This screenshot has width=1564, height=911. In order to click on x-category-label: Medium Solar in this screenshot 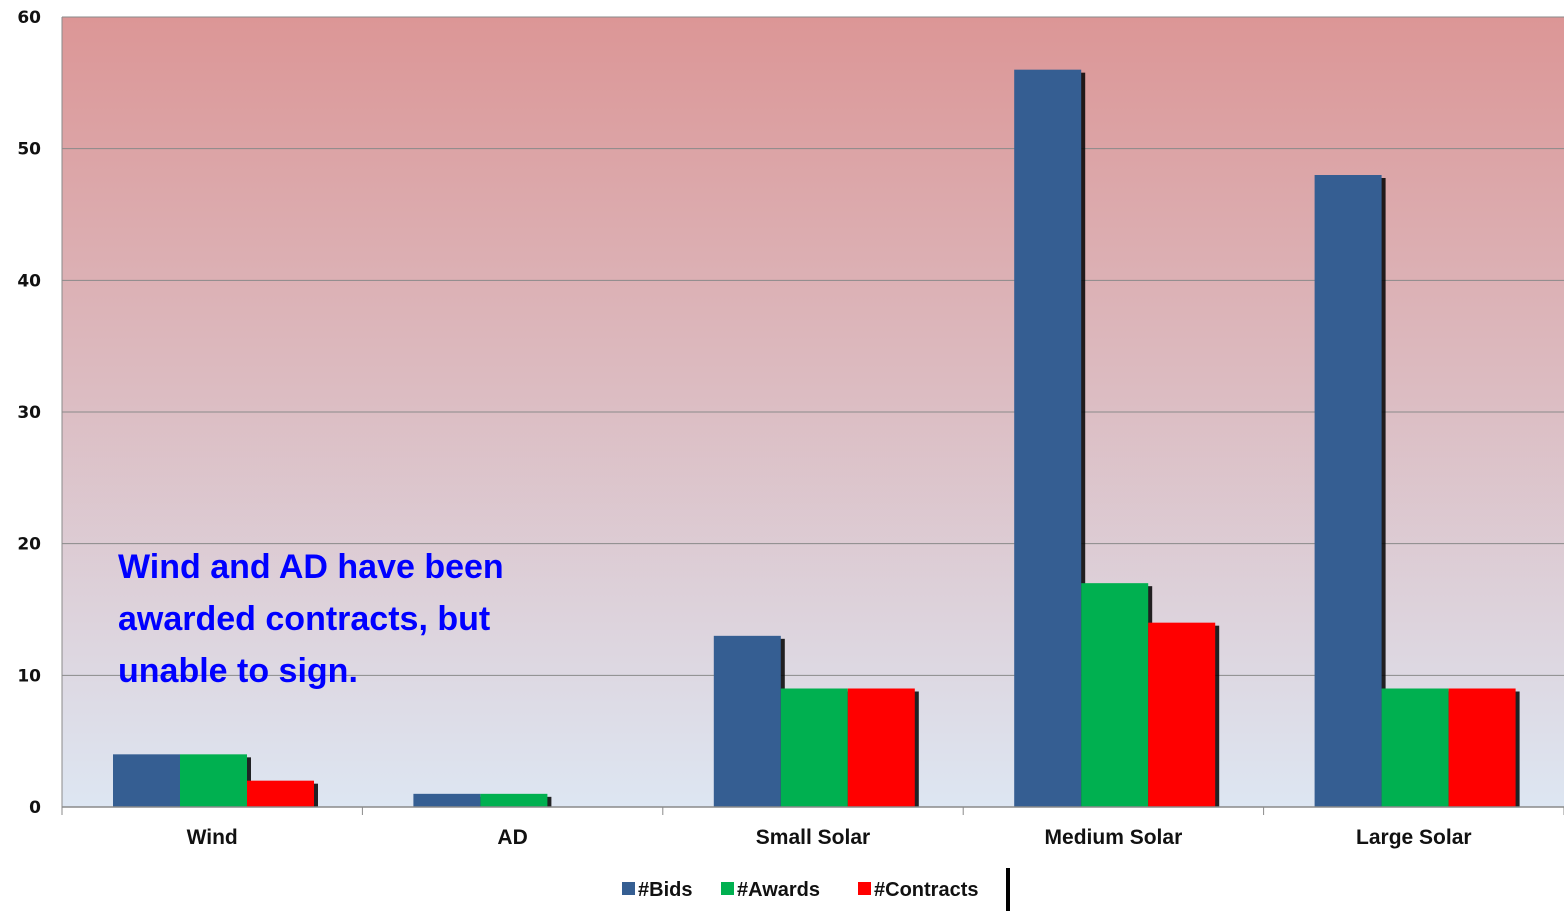, I will do `click(1114, 837)`.